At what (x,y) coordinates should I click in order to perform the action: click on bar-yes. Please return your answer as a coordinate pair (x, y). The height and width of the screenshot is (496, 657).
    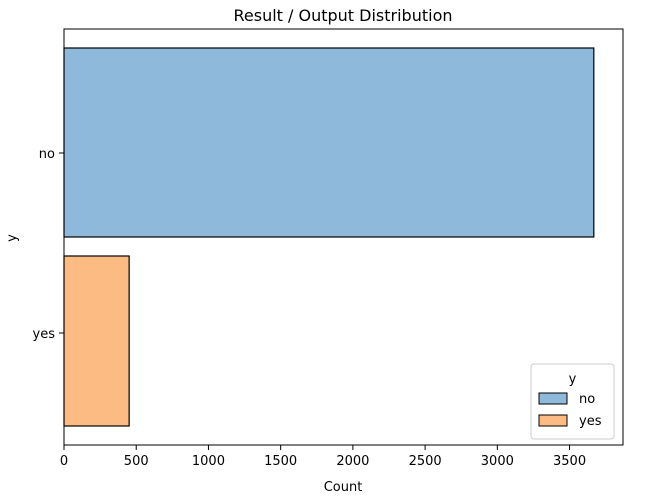
    Looking at the image, I should click on (96, 341).